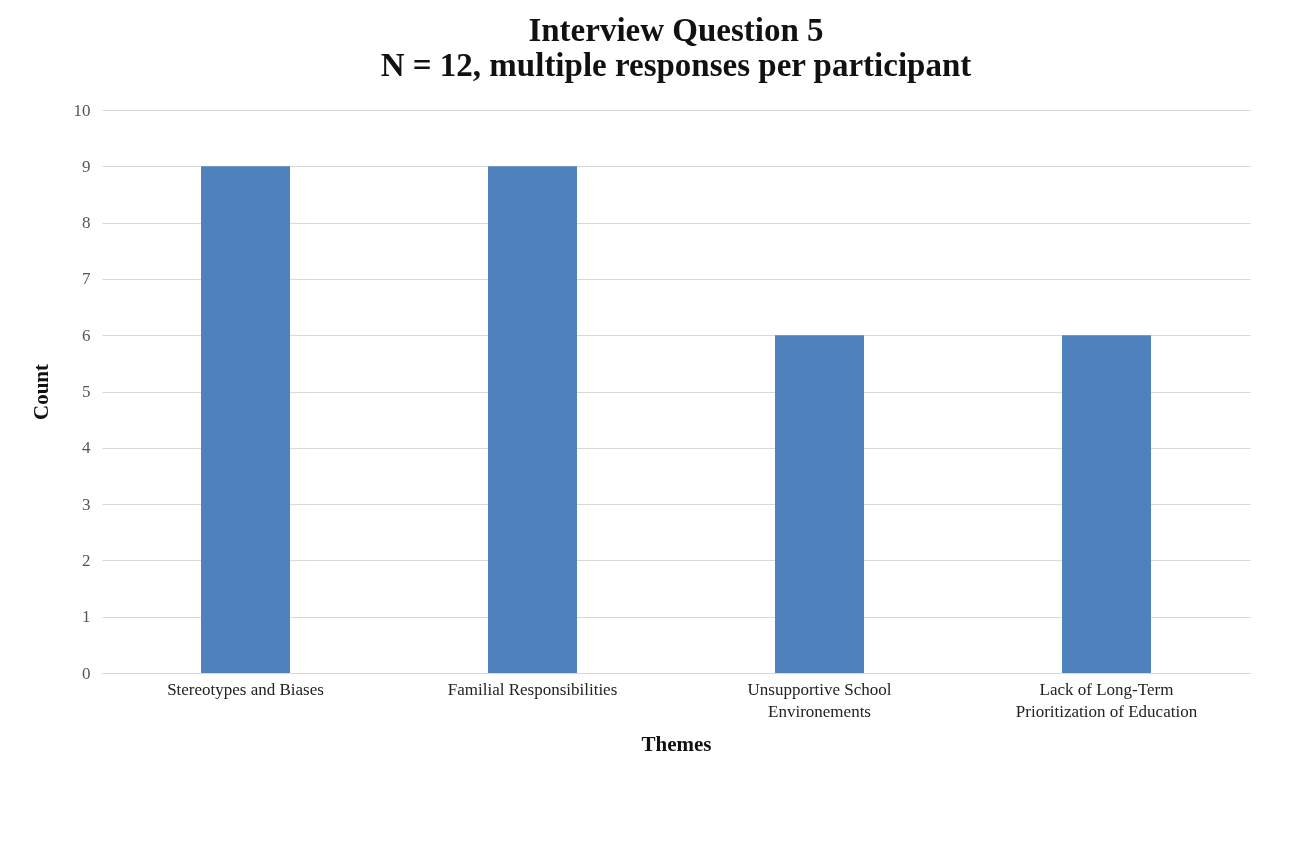  What do you see at coordinates (86, 391) in the screenshot?
I see `y-tick-label: 5` at bounding box center [86, 391].